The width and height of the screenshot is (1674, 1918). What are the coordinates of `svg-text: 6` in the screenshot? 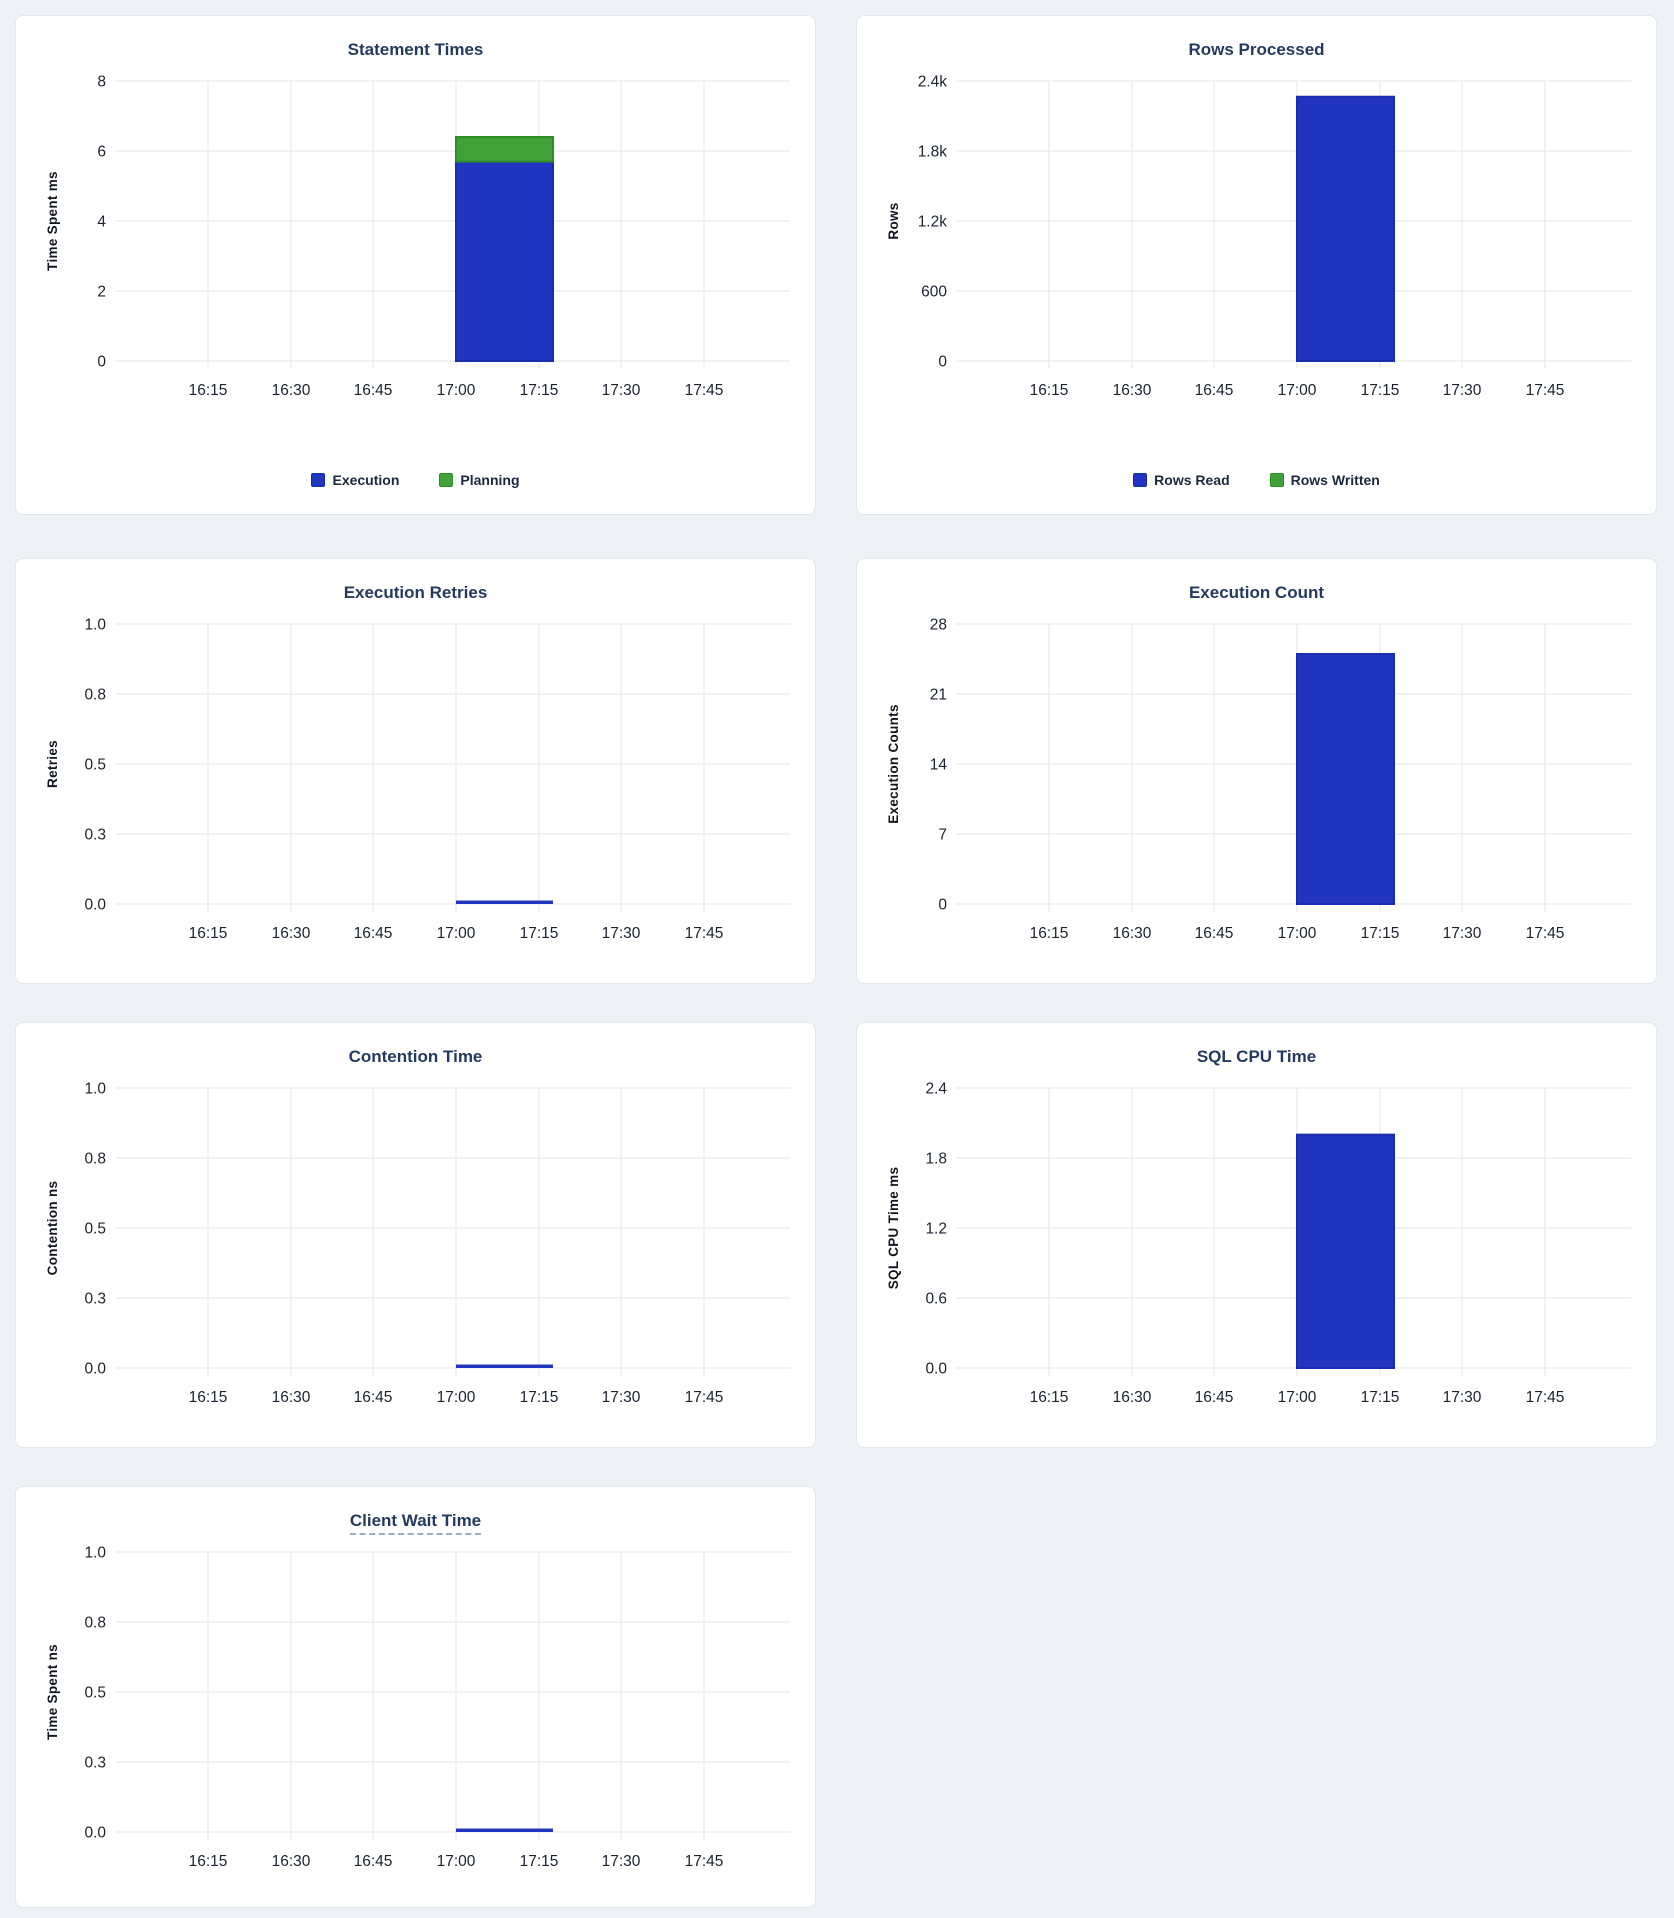 It's located at (101, 152).